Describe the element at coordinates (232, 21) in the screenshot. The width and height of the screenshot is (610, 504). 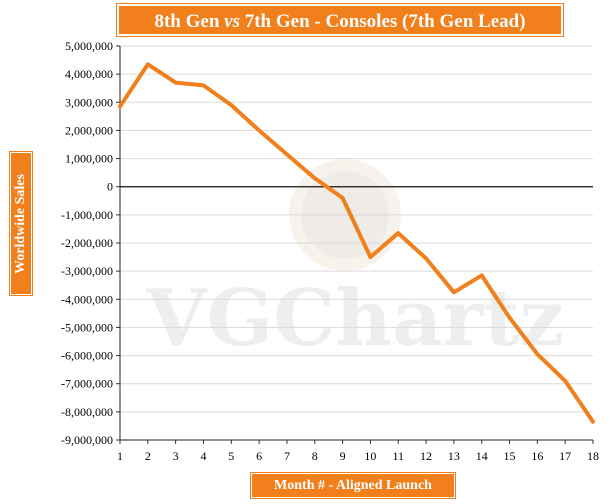
I see `chart-title-vs: vs` at that location.